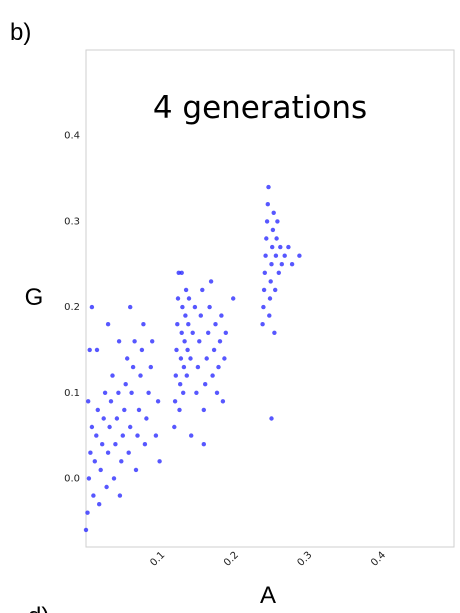 The image size is (460, 613). I want to click on chart-title: 4 generations, so click(260, 108).